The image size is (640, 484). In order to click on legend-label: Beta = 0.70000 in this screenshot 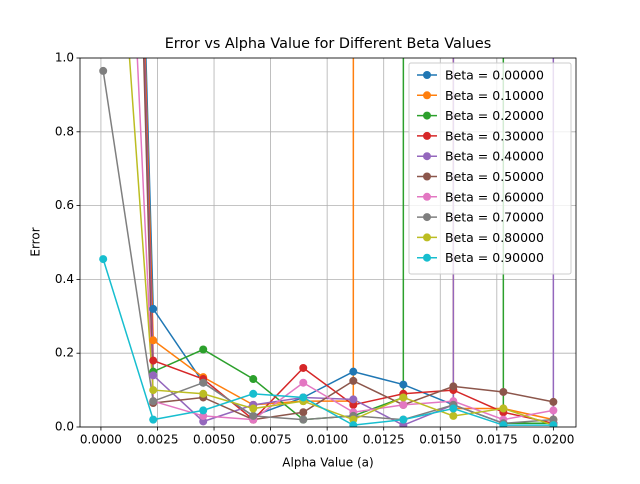, I will do `click(494, 217)`.